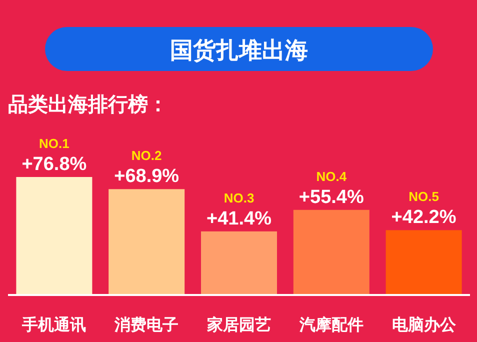  What do you see at coordinates (88, 104) in the screenshot?
I see `chart-subtitle: 品类出海排行榜：` at bounding box center [88, 104].